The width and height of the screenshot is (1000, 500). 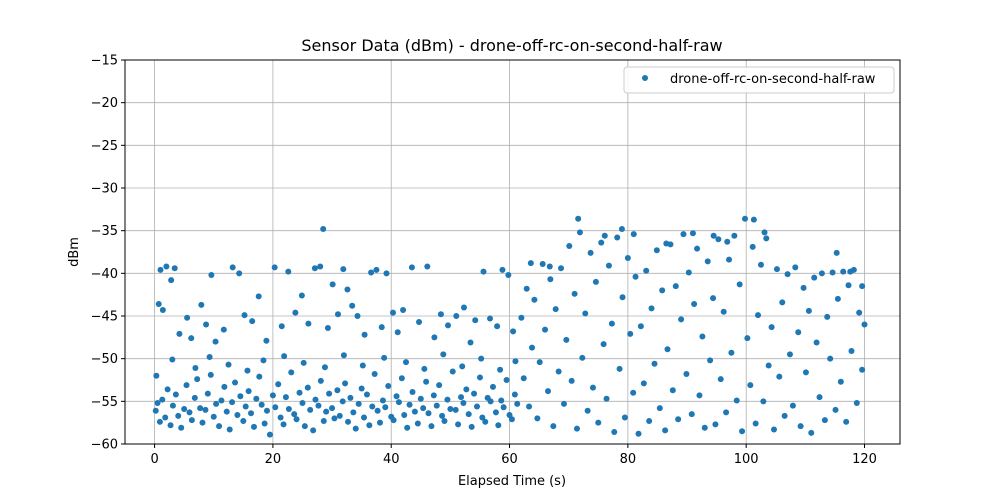 What do you see at coordinates (104, 274) in the screenshot?
I see `y-tick-label: −40` at bounding box center [104, 274].